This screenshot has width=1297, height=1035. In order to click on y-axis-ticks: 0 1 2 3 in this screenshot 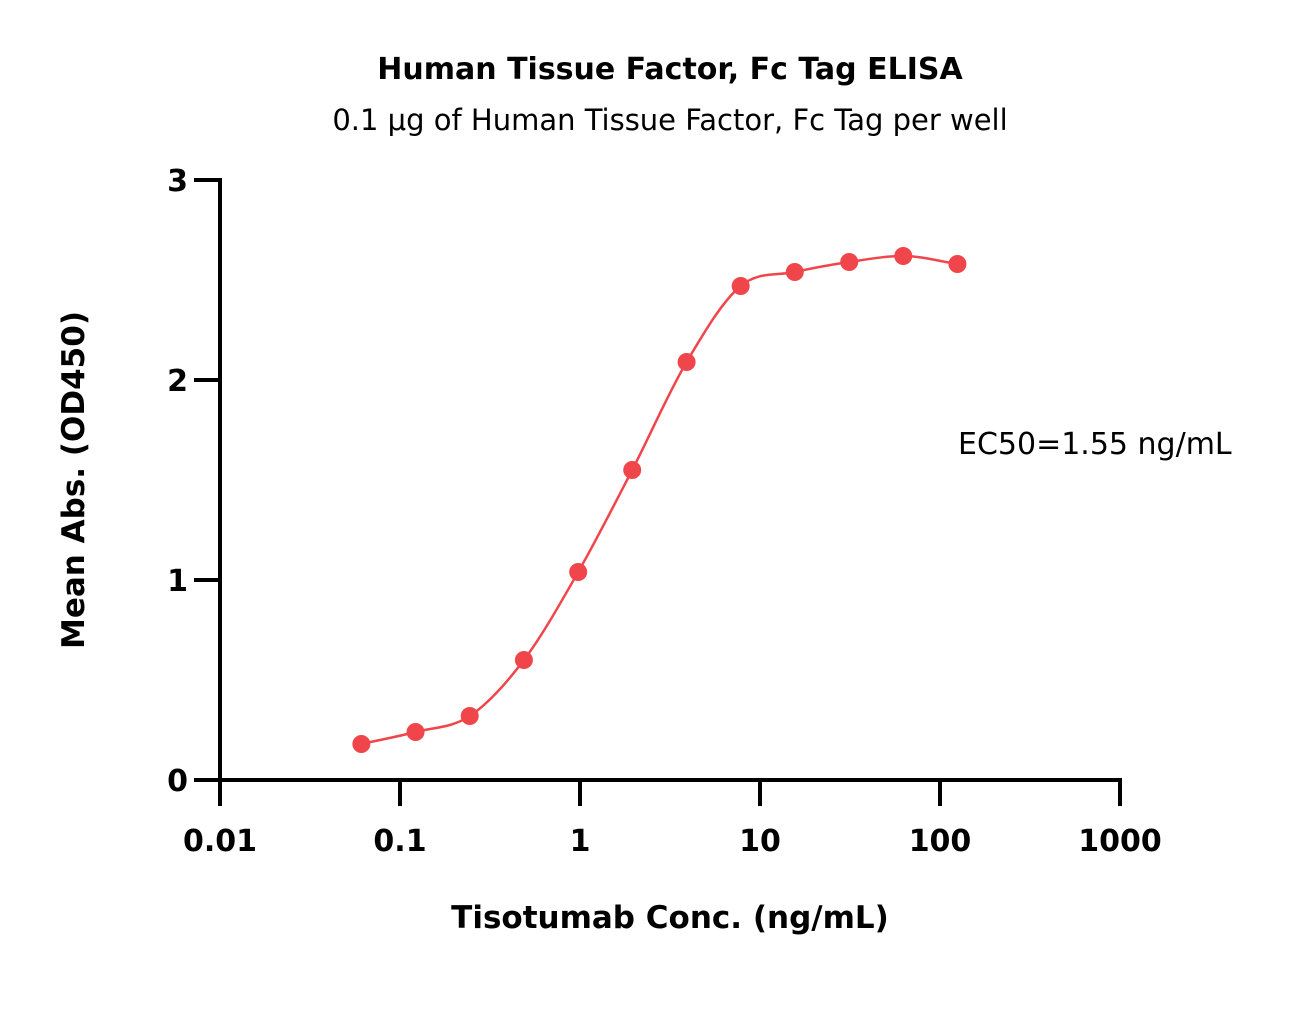, I will do `click(193, 481)`.